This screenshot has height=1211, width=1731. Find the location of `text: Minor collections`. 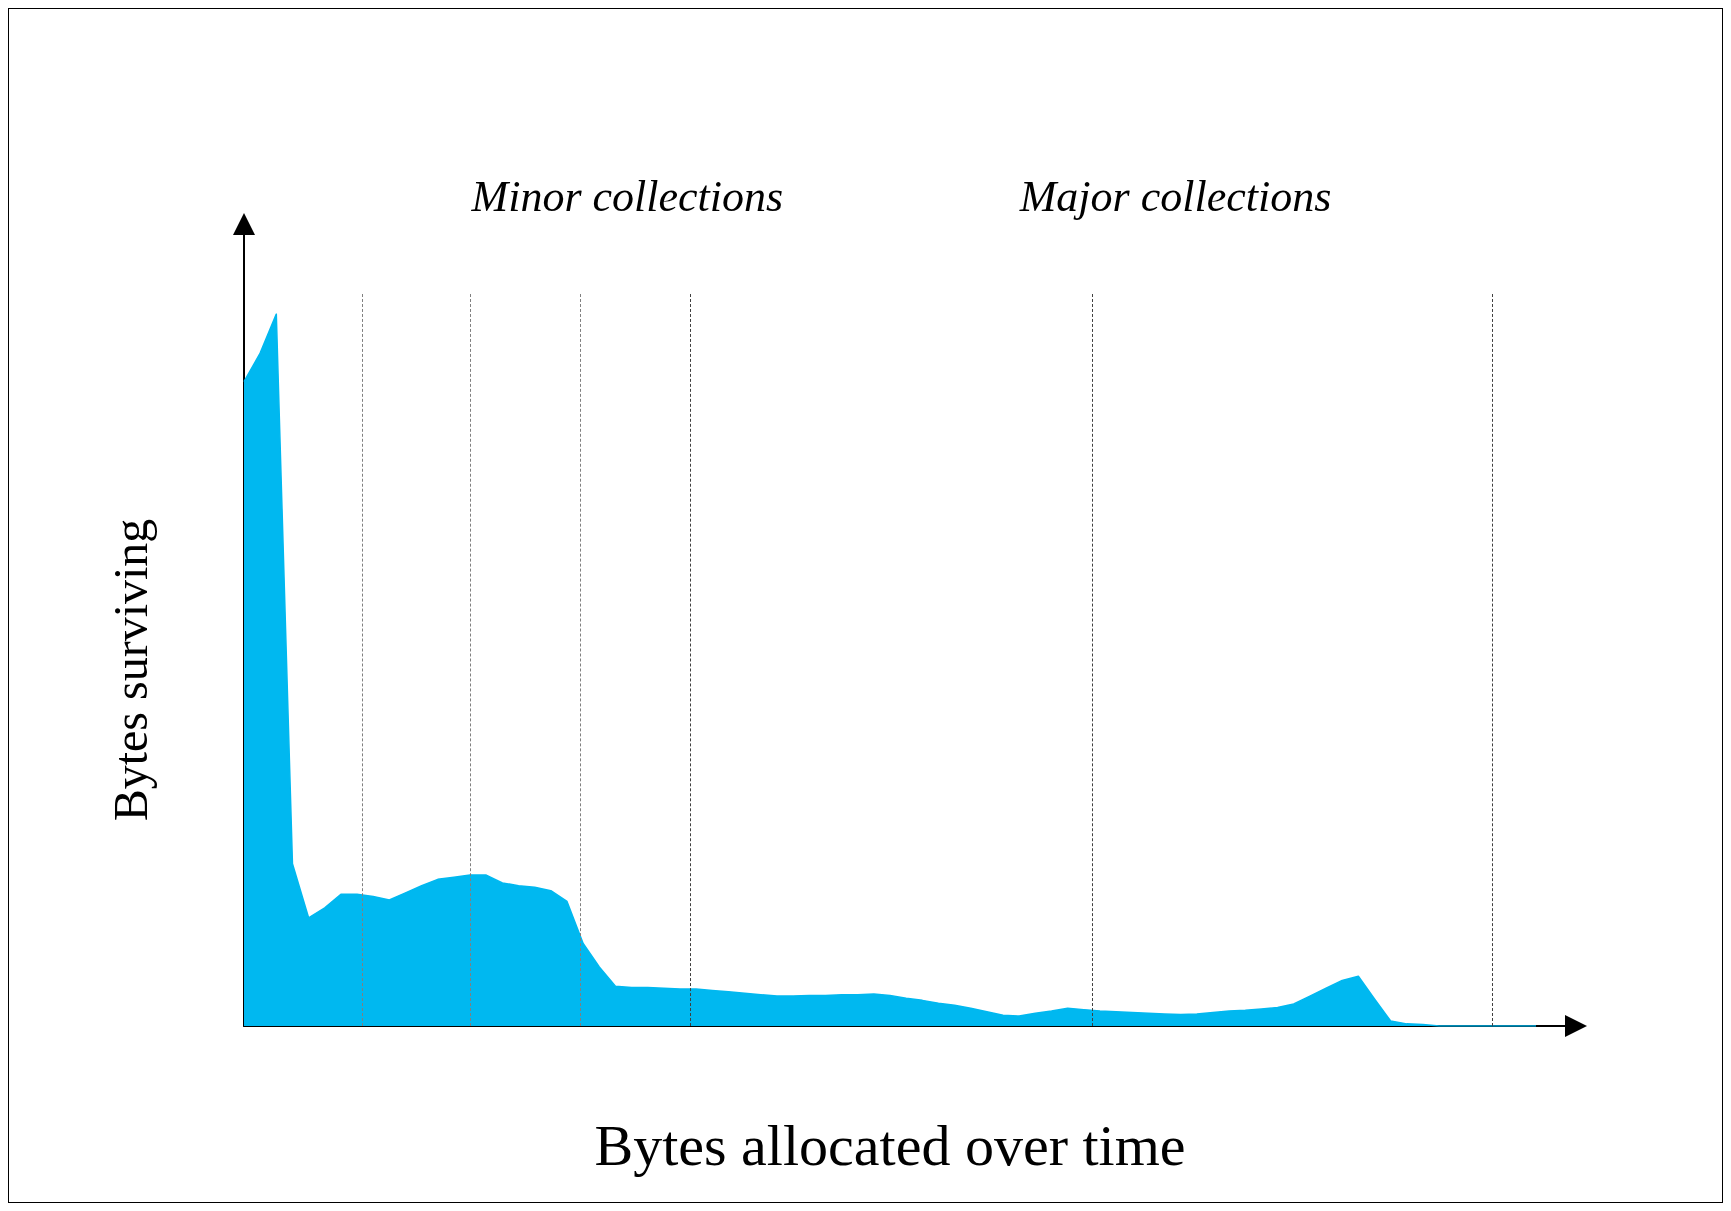

text: Minor collections is located at coordinates (627, 196).